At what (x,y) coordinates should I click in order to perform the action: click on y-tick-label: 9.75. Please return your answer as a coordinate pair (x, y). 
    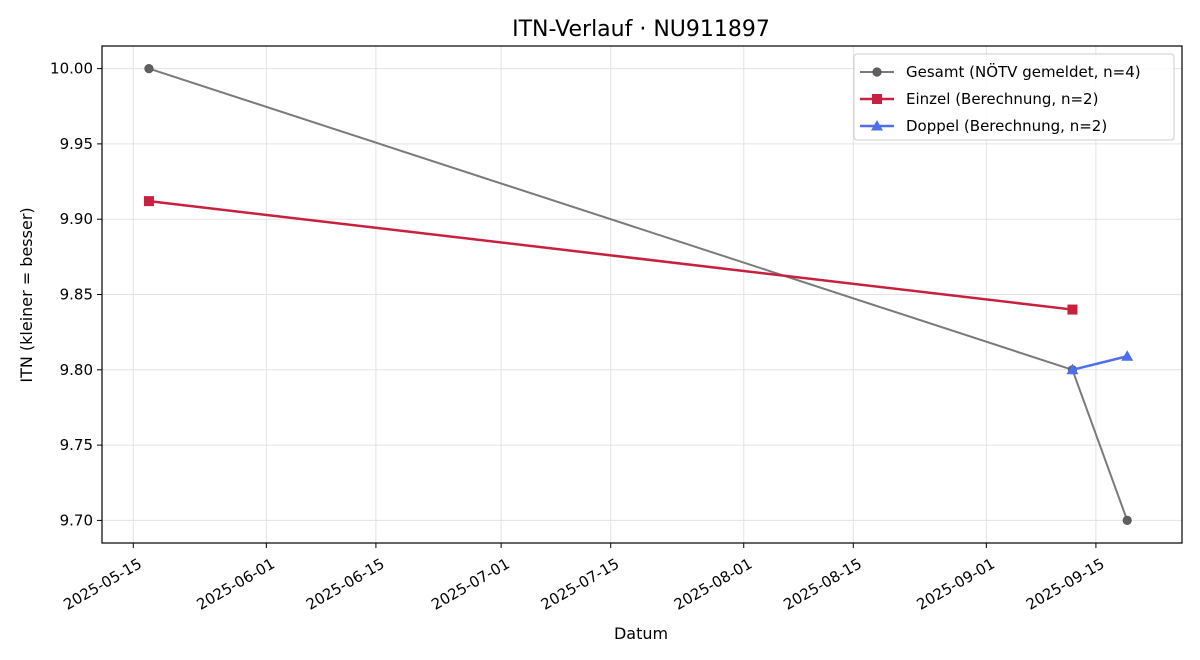
    Looking at the image, I should click on (76, 445).